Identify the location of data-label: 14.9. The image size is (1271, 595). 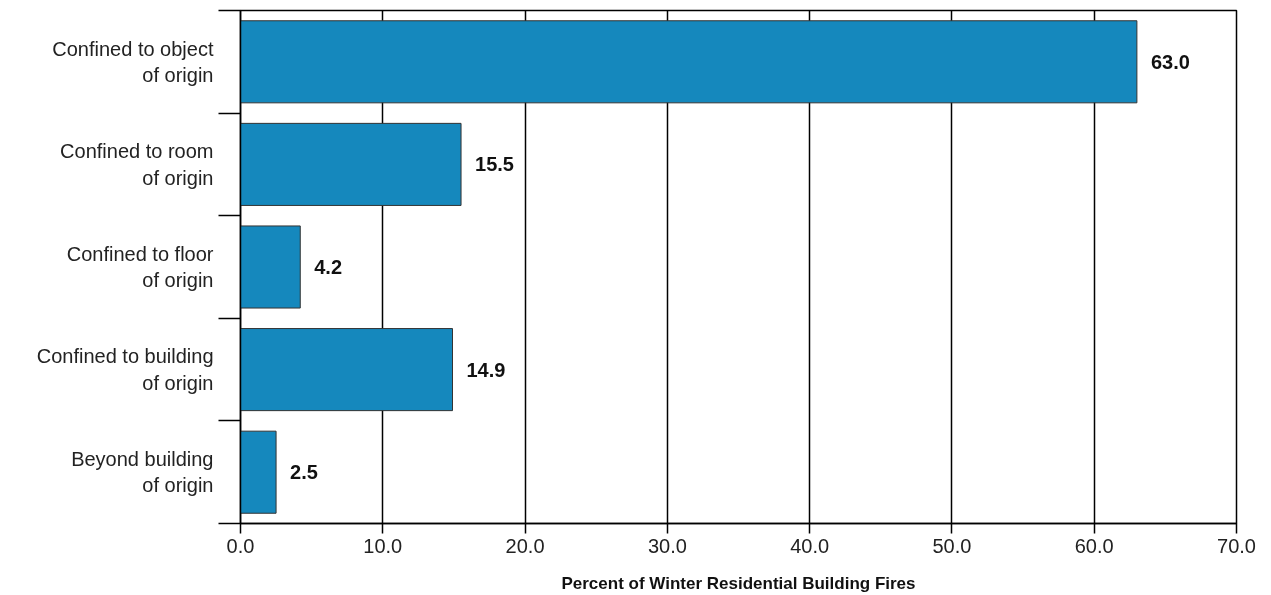
(486, 369).